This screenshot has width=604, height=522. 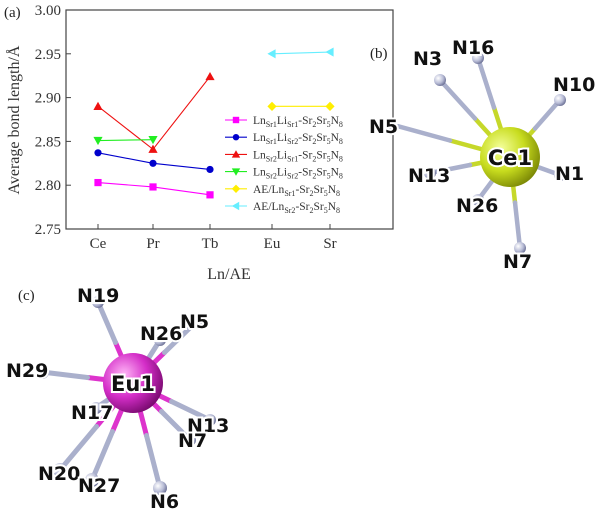 I want to click on eu1-center-atom: Eu1, so click(x=133, y=383).